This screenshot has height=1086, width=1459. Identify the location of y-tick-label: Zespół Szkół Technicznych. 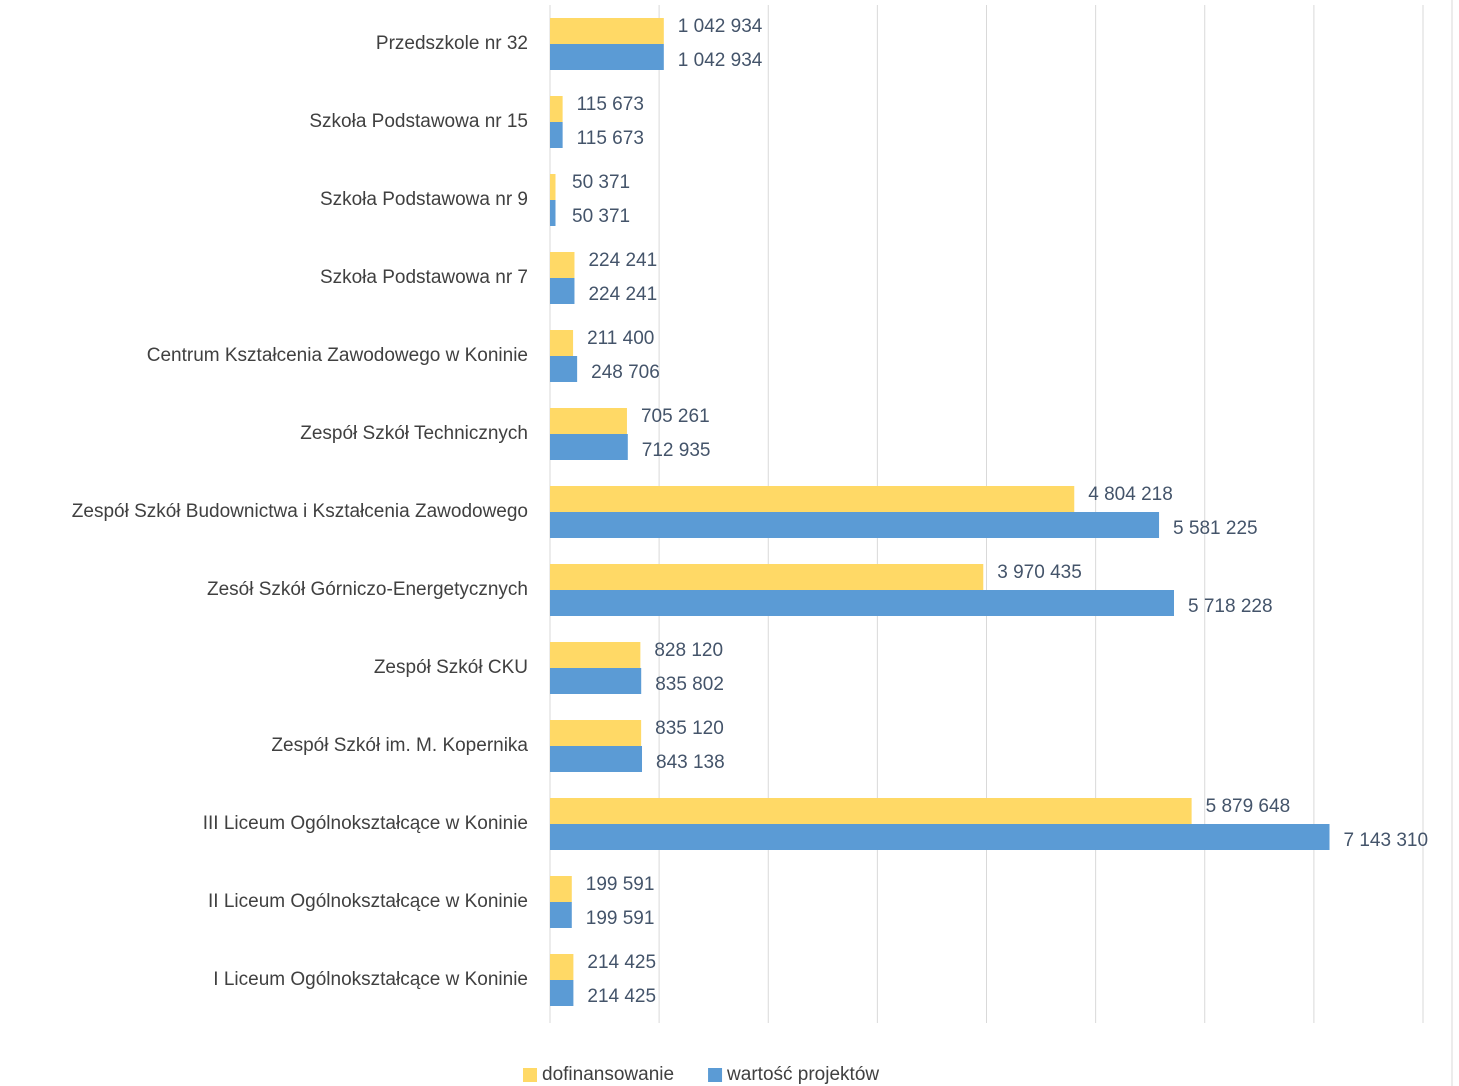
(414, 433).